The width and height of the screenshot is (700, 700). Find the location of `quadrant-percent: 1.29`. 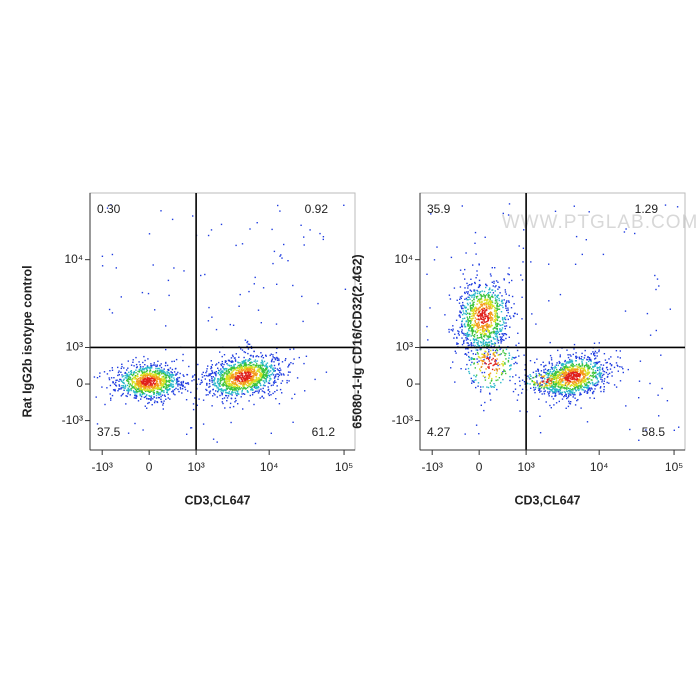

quadrant-percent: 1.29 is located at coordinates (647, 209).